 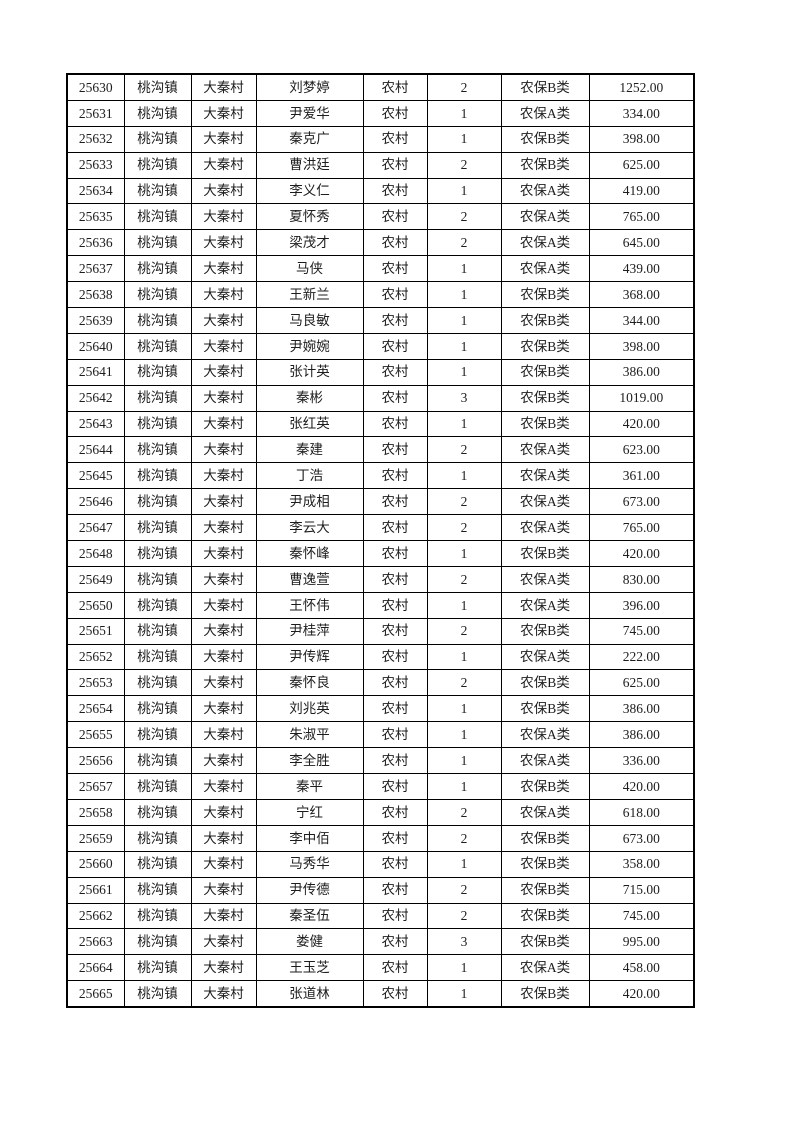 I want to click on cell-name: 李中佰, so click(x=309, y=838).